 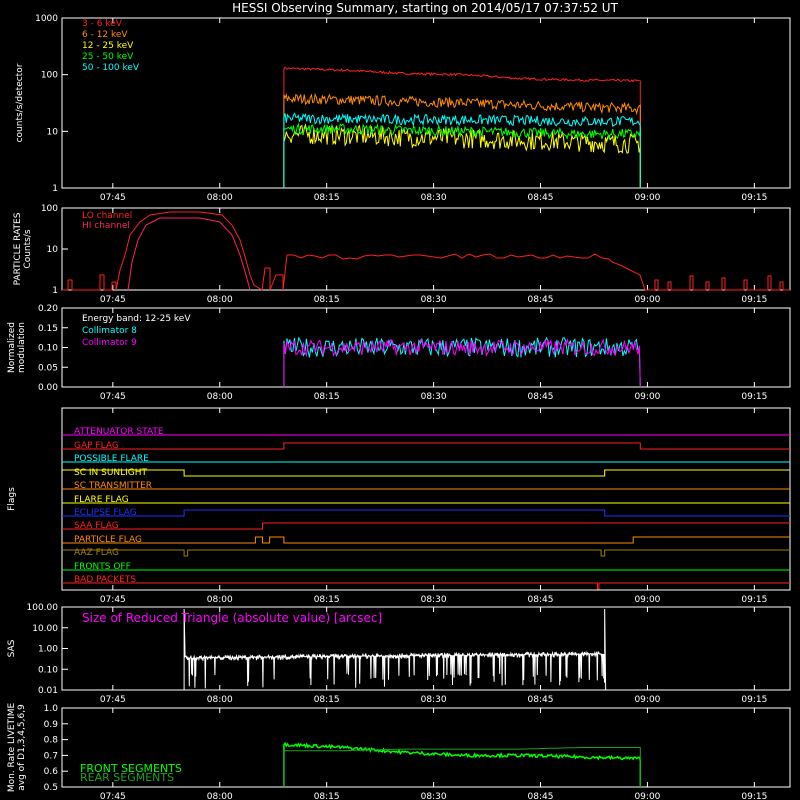 I want to click on panel-annotation: Energy band: 12-25 keV, so click(x=136, y=319).